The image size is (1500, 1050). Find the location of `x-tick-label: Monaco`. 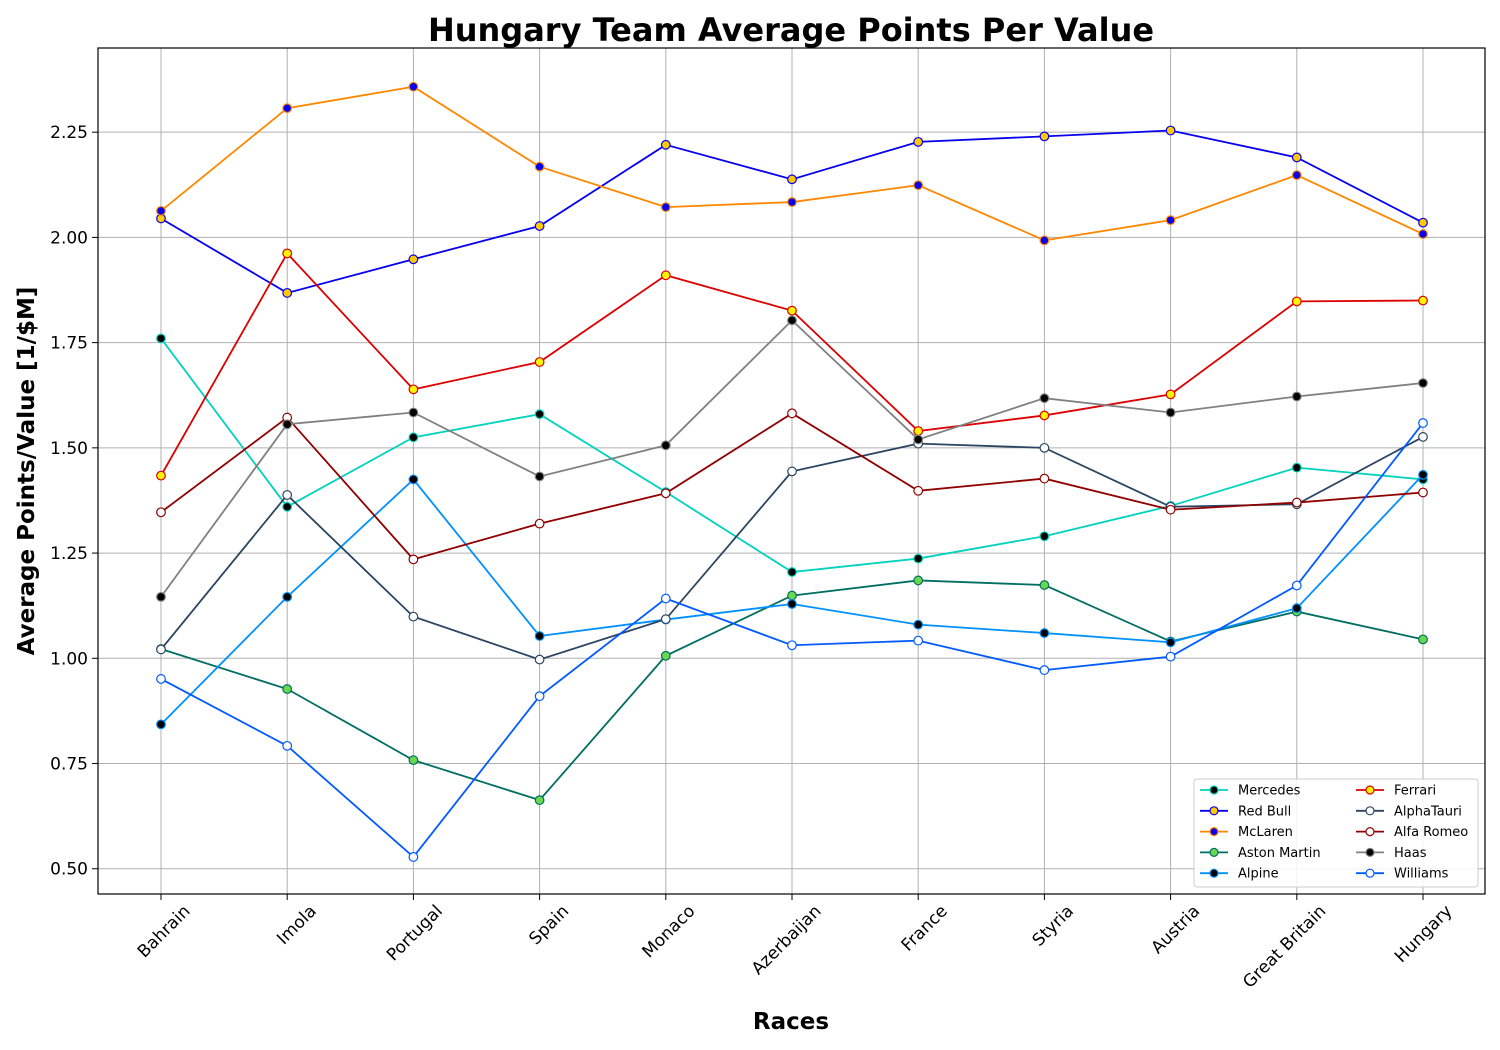

x-tick-label: Monaco is located at coordinates (669, 931).